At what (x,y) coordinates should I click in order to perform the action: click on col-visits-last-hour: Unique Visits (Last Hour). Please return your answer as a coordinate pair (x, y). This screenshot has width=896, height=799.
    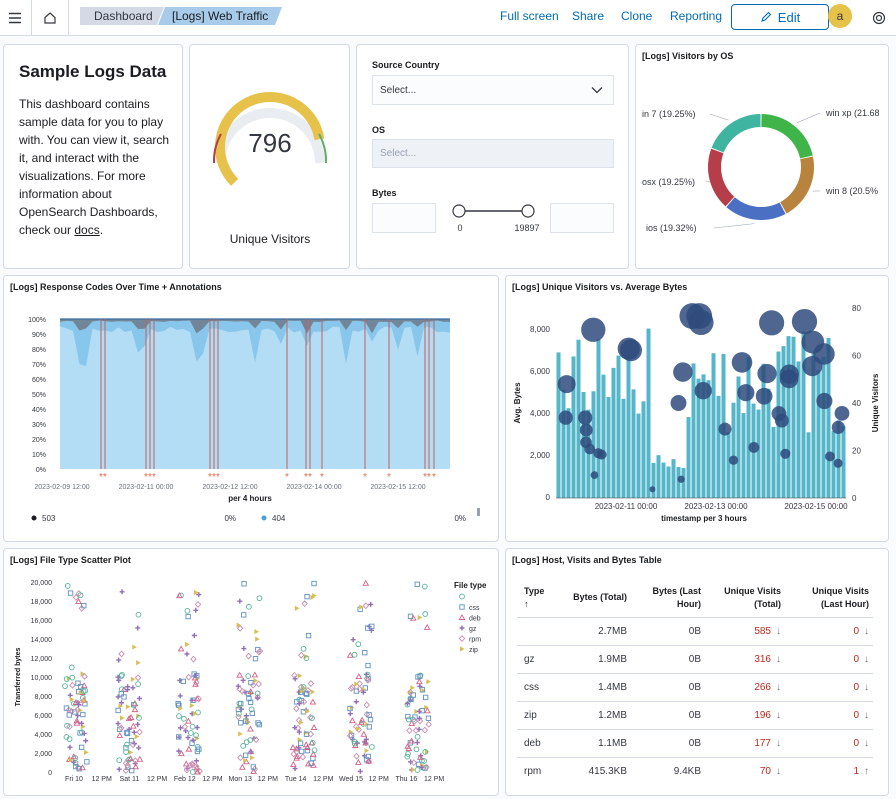
    Looking at the image, I should click on (840, 597).